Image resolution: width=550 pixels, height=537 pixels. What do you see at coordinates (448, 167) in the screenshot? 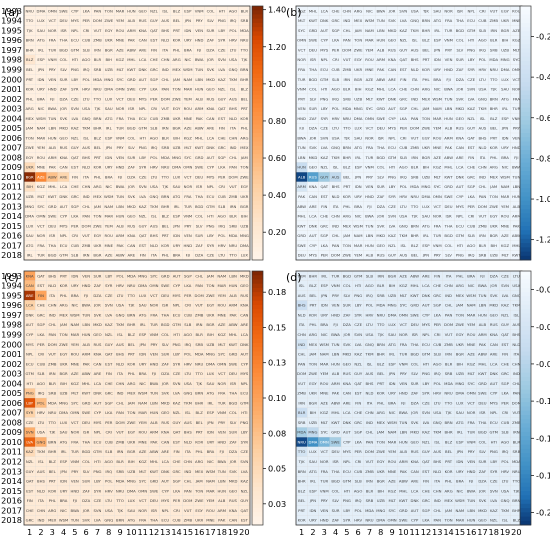
I see `cell-label: MHL` at bounding box center [448, 167].